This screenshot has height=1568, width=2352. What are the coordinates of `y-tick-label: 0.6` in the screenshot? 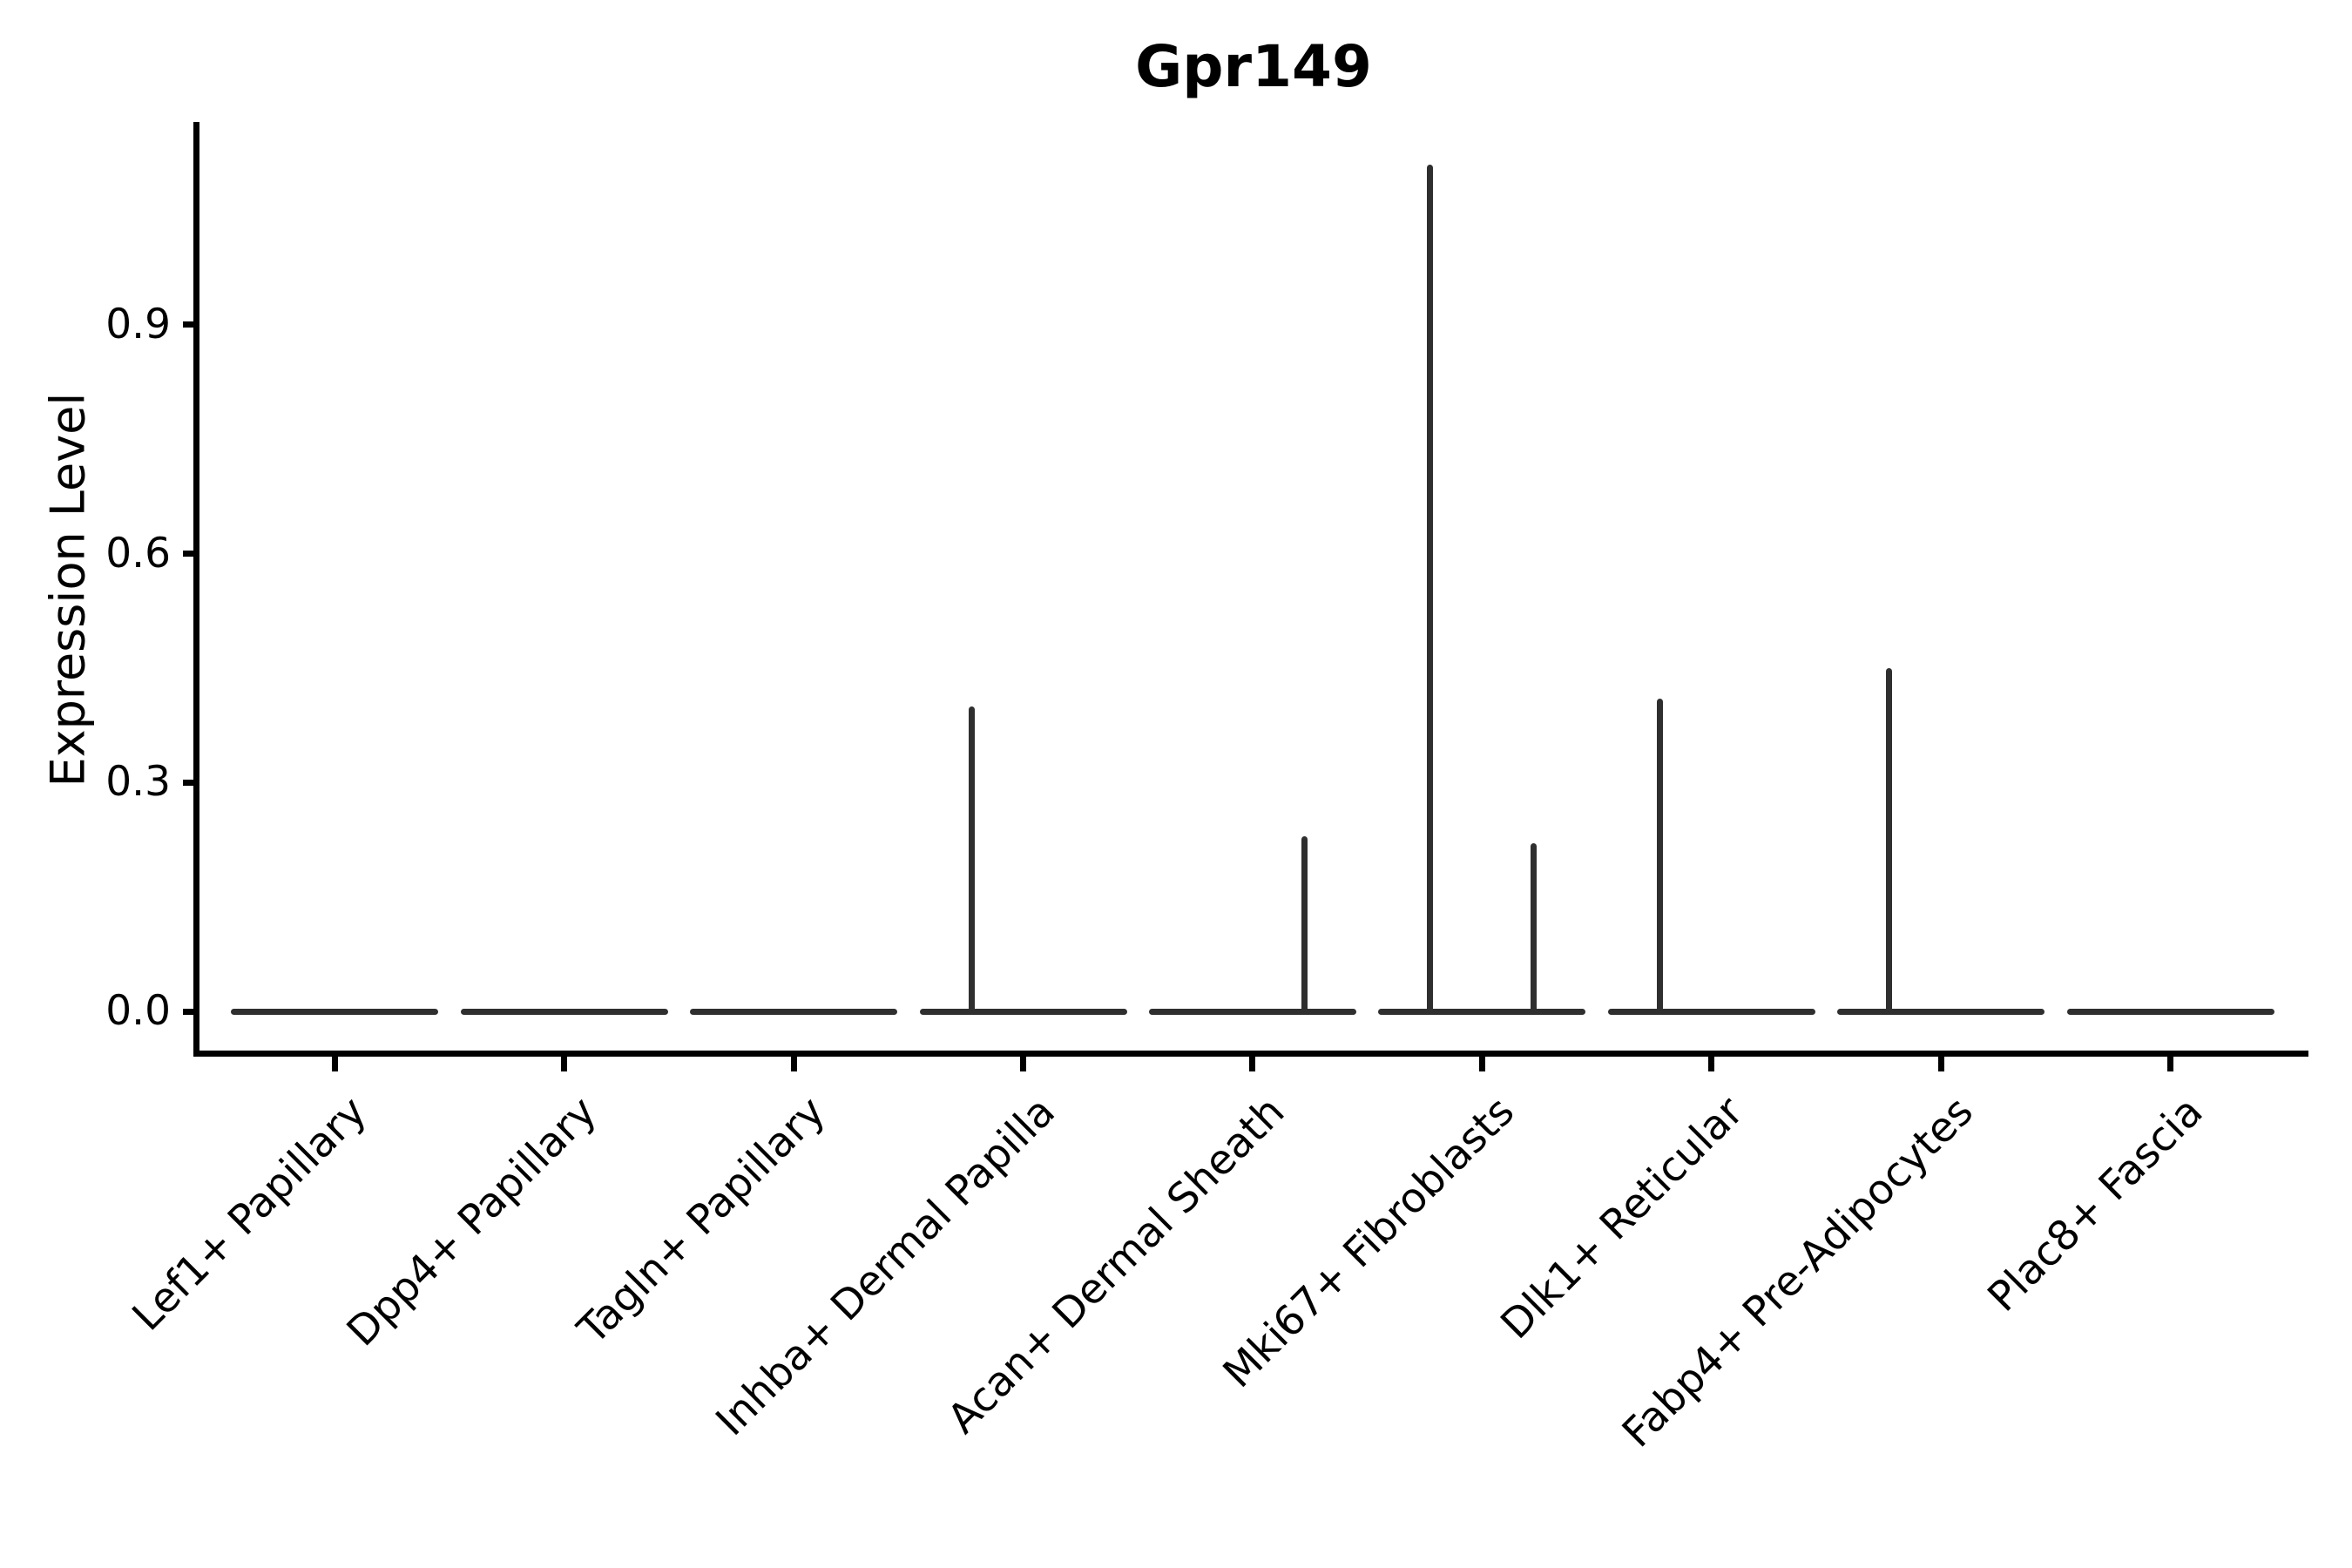 It's located at (138, 554).